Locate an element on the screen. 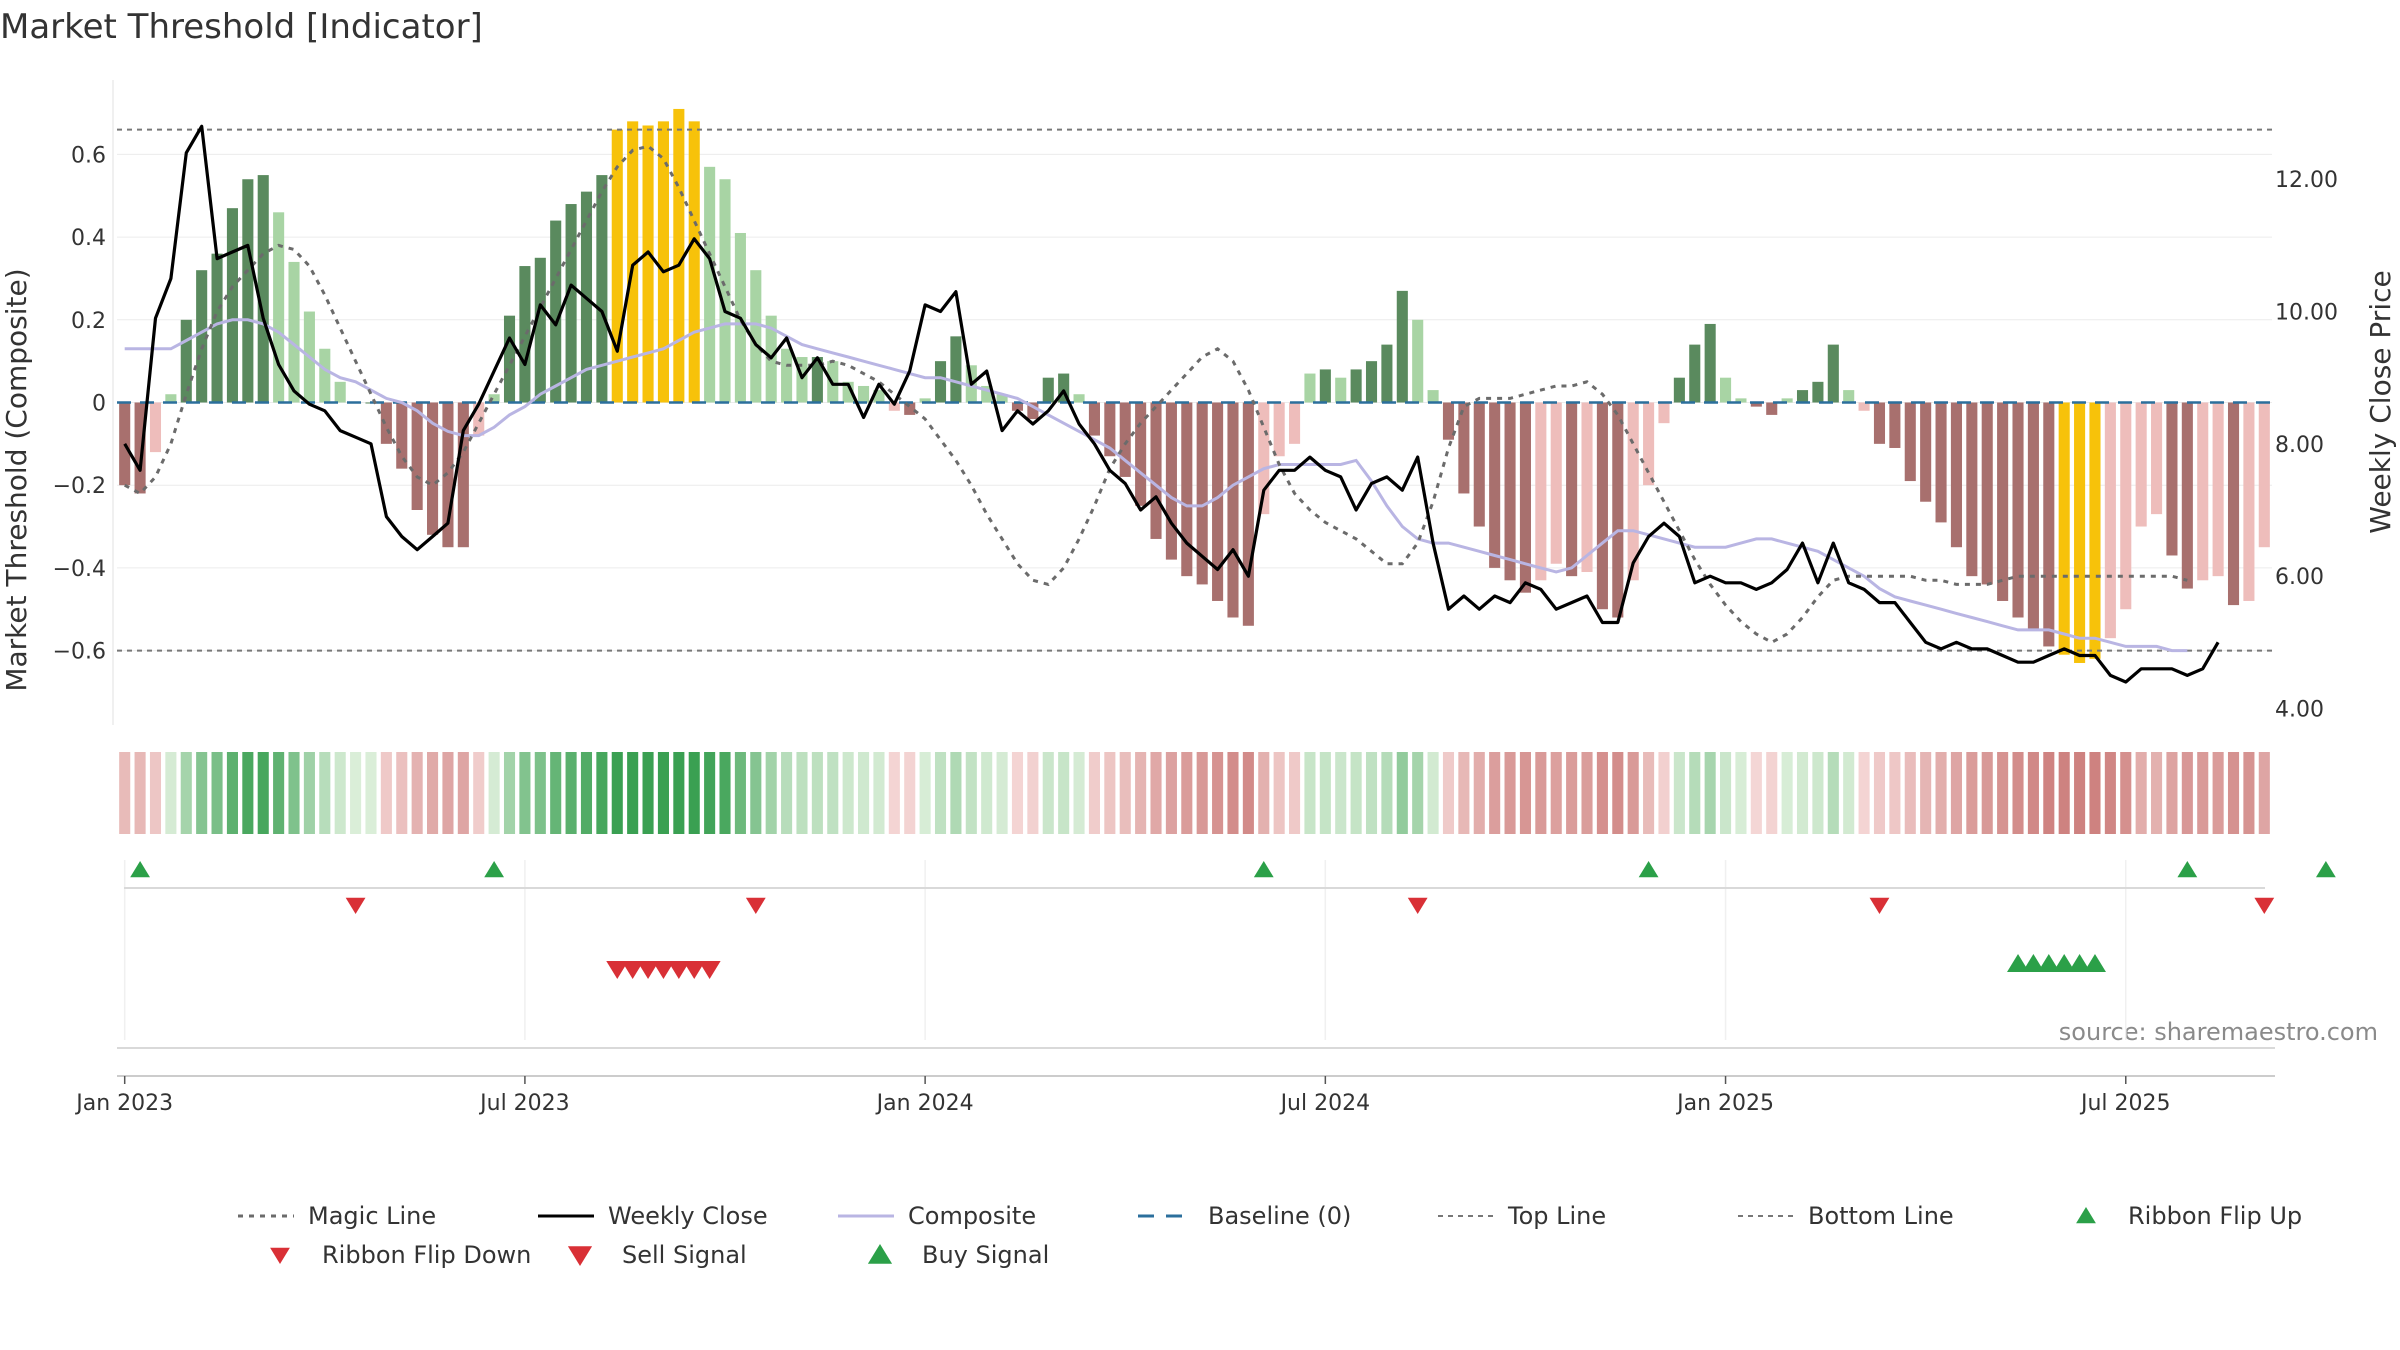 The width and height of the screenshot is (2400, 1350). legend-swatch is located at coordinates (2086, 1215).